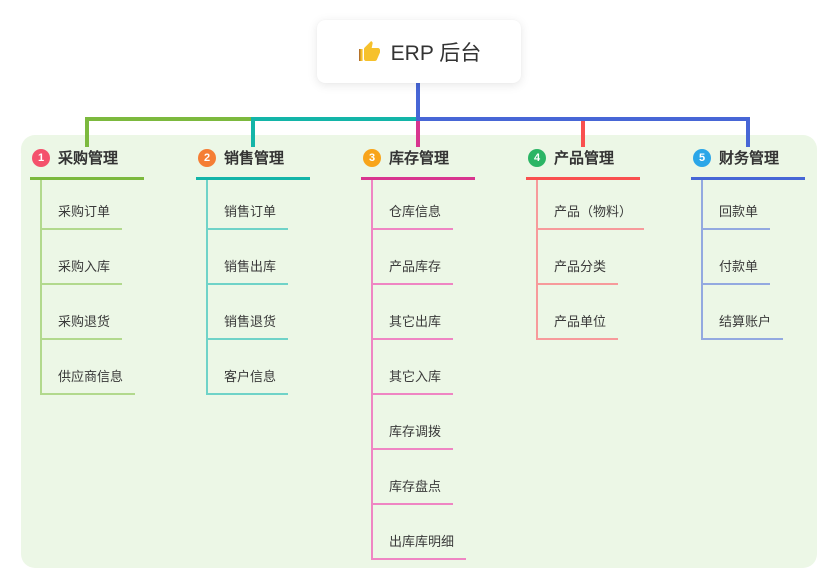 This screenshot has width=839, height=588. I want to click on node-settlement-account: 结算账户, so click(743, 312).